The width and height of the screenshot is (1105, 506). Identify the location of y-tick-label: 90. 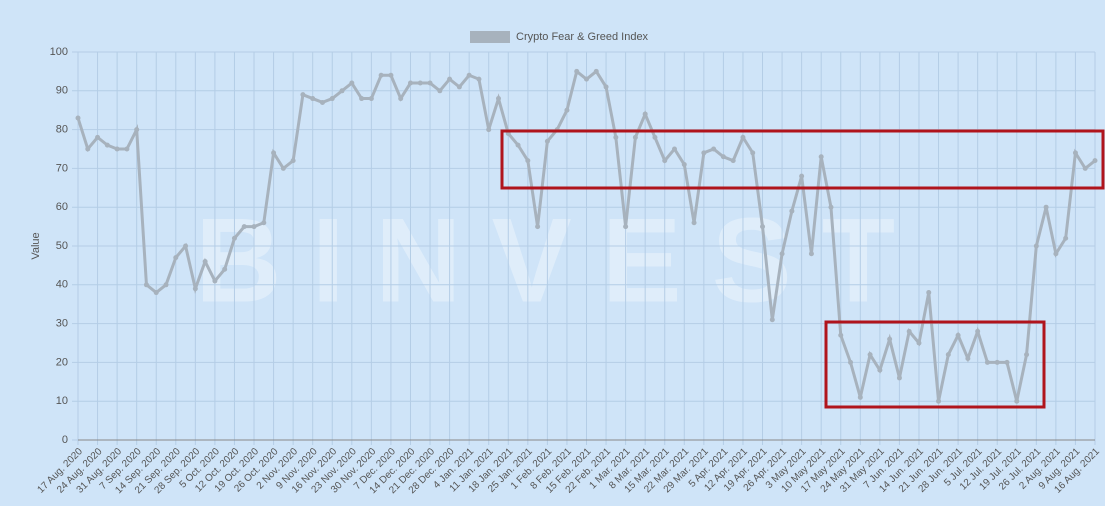
(62, 91).